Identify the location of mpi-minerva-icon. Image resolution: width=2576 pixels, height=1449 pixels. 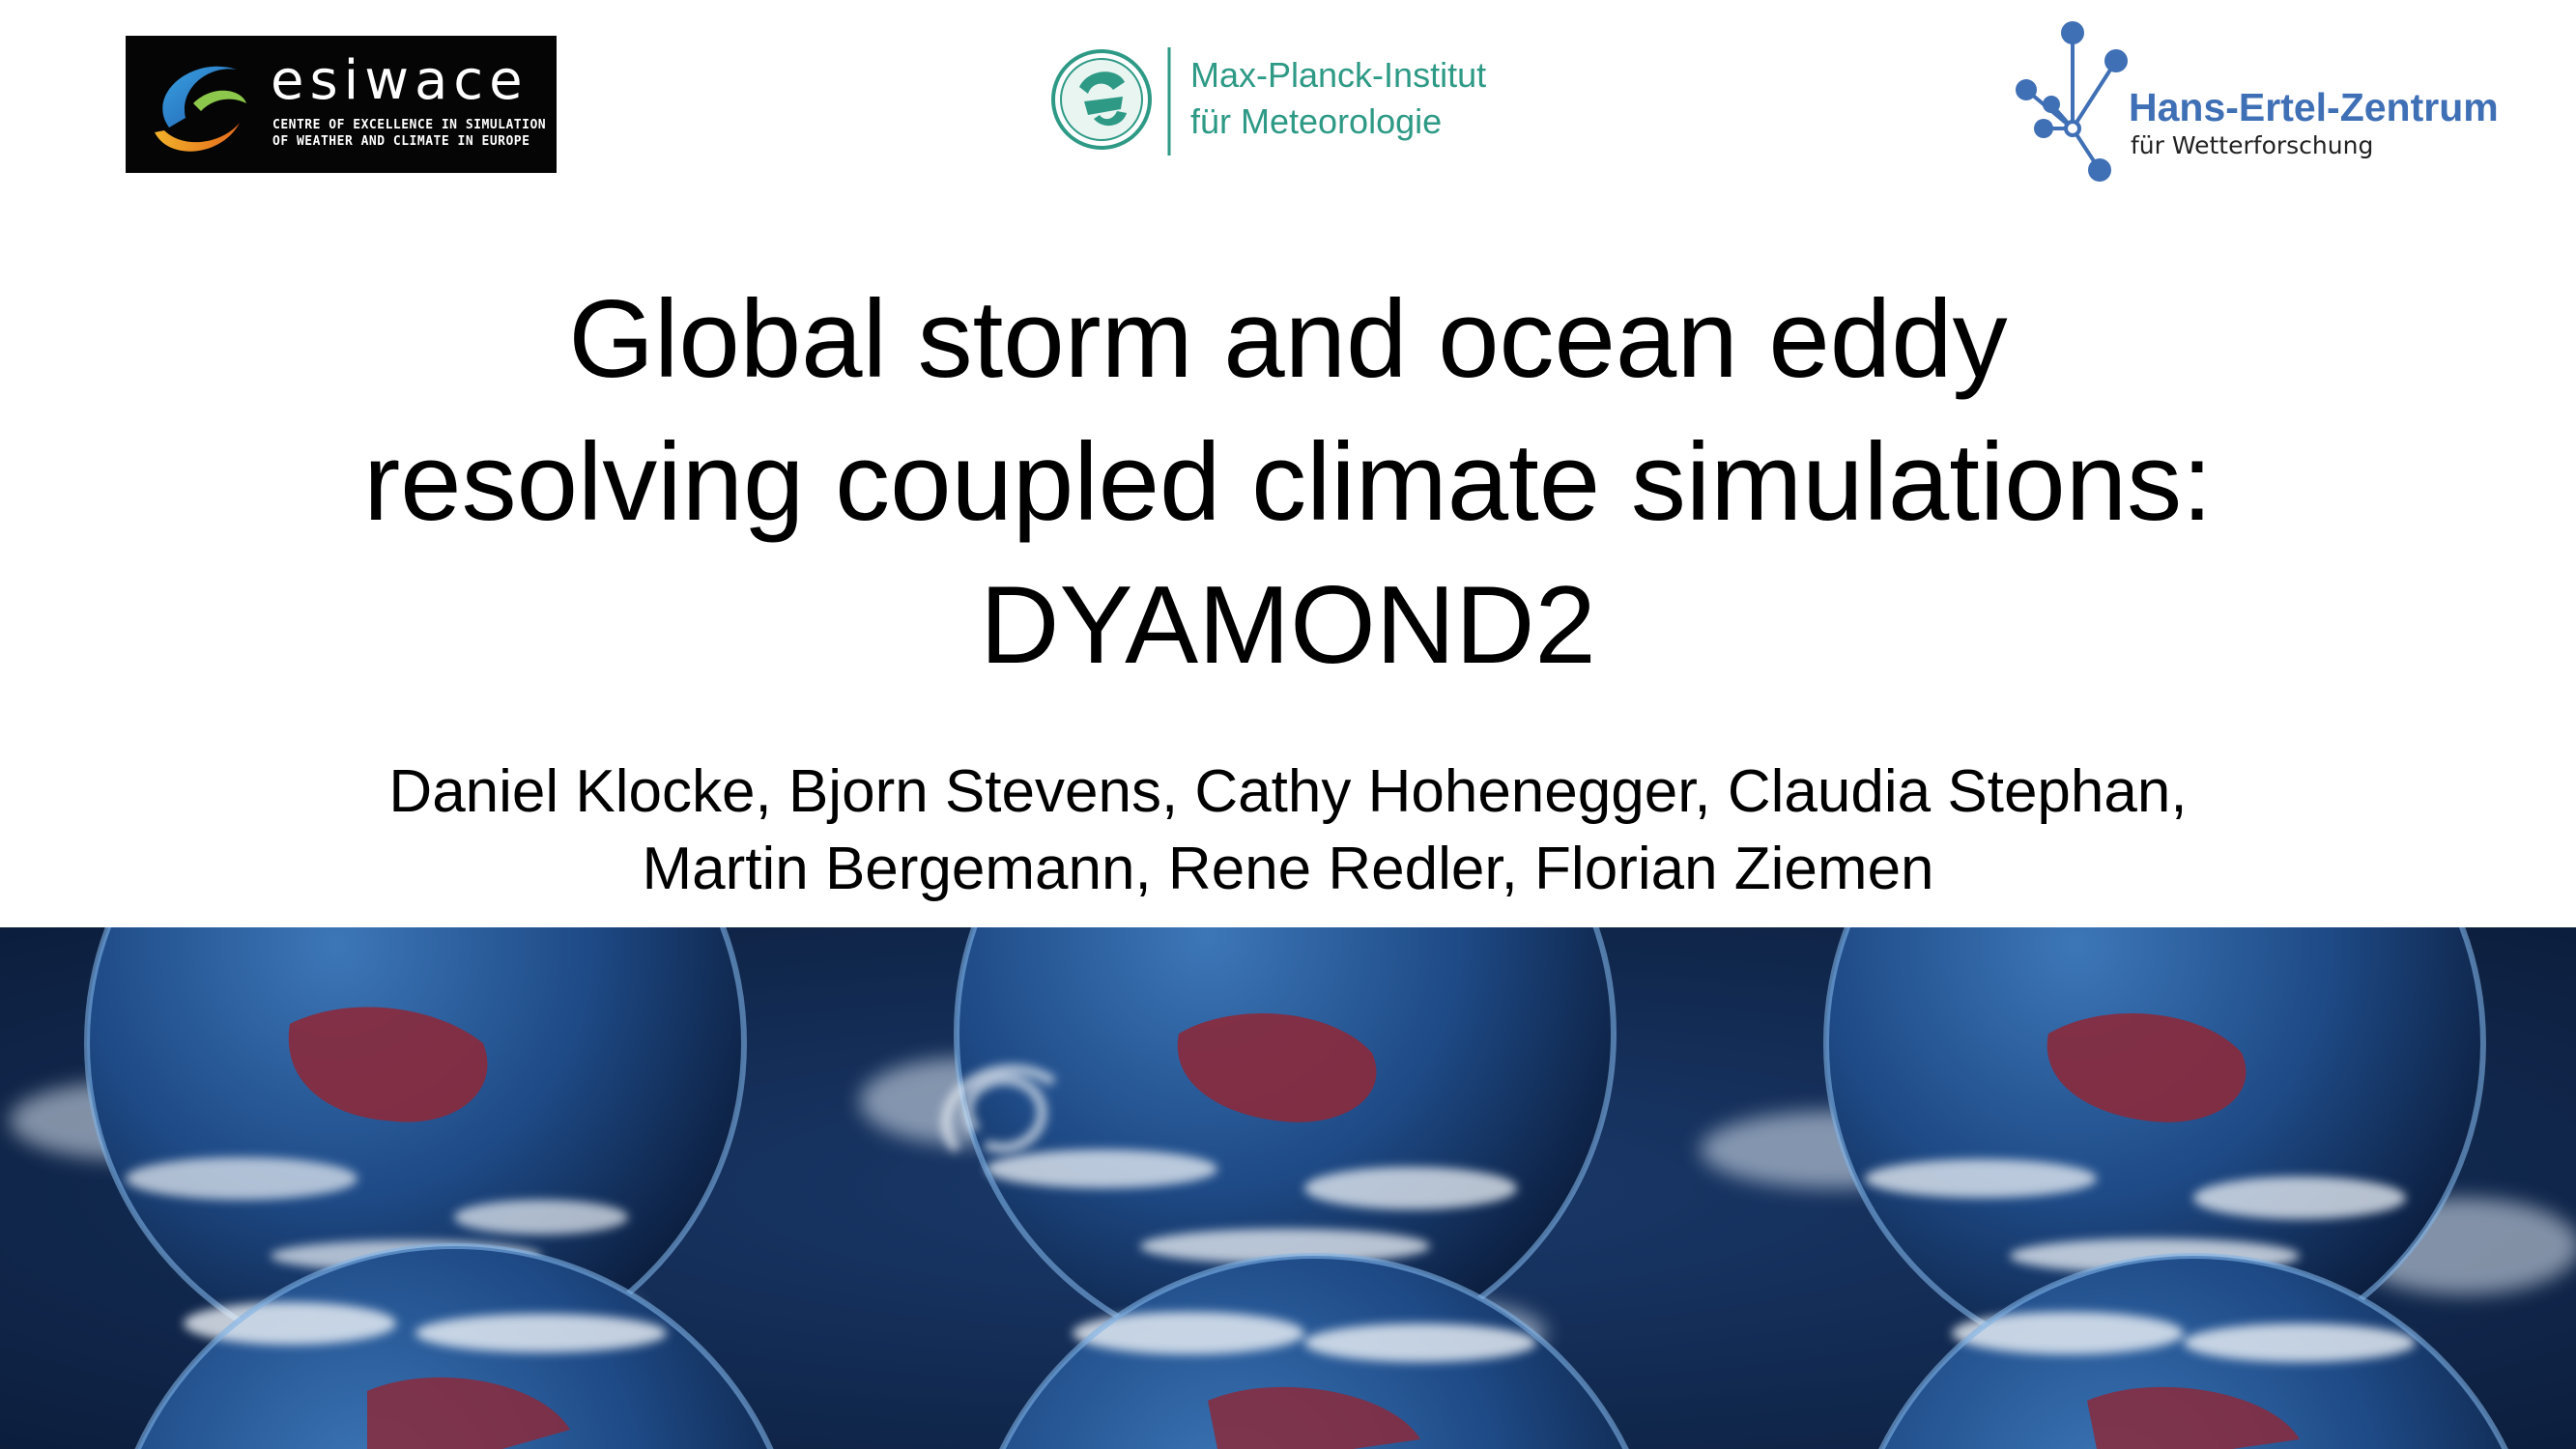
(1111, 101).